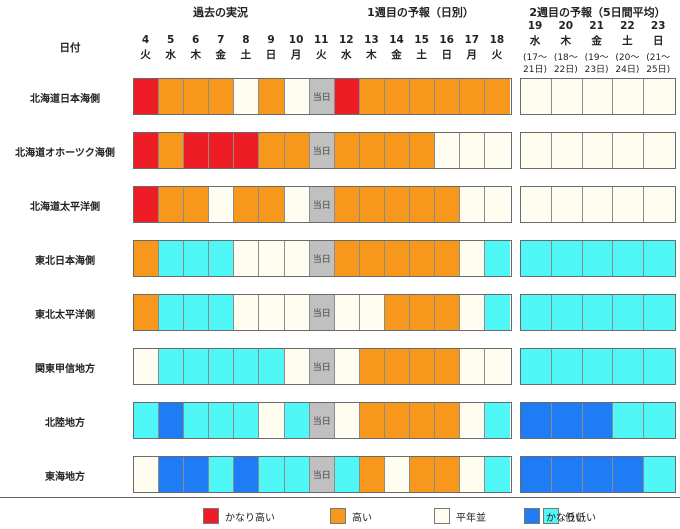  I want to click on week2-forecast-header: 2週目の予報（5日間平均）, so click(597, 12).